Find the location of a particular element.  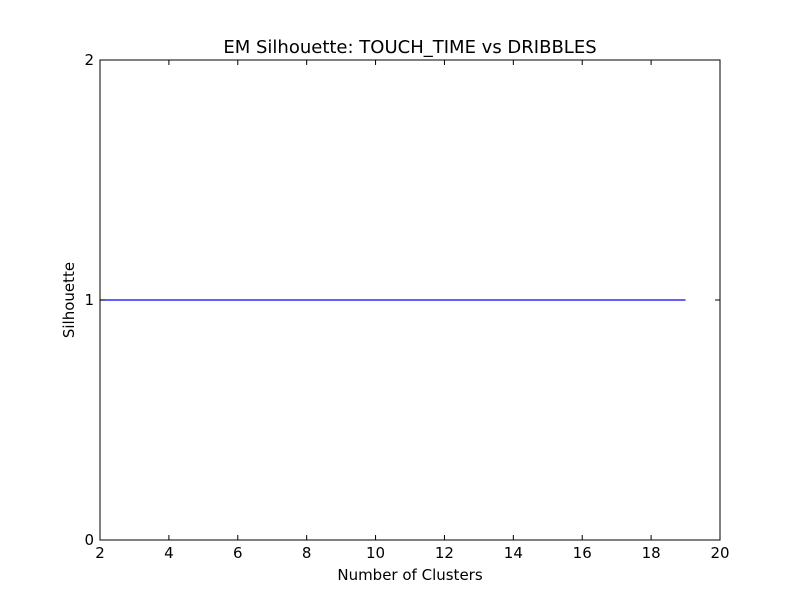

x-tick-label: 8 is located at coordinates (307, 553).